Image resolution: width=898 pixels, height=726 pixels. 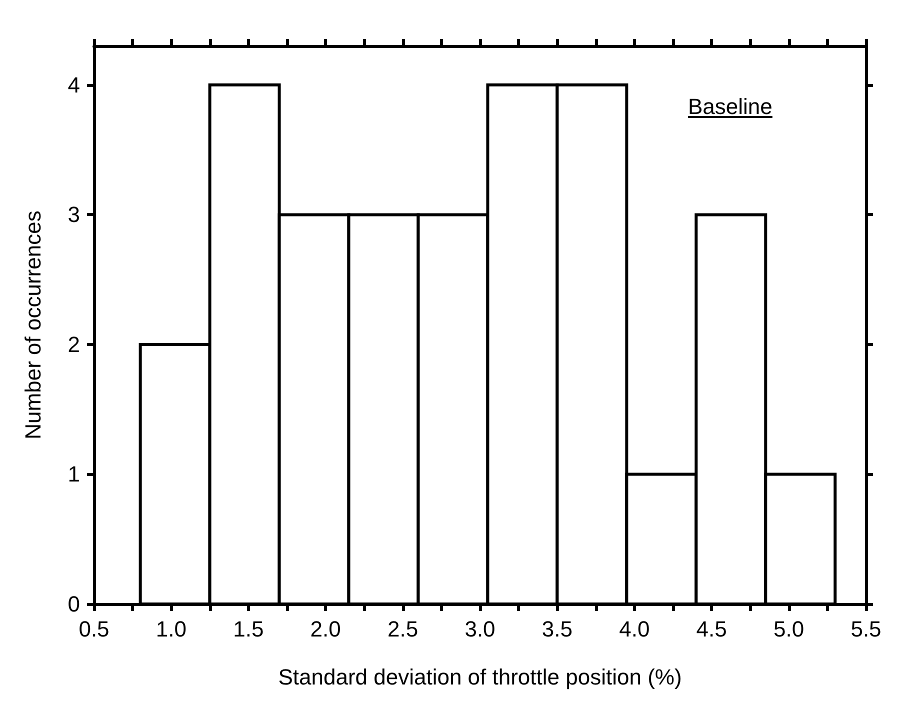 I want to click on annotation: Baseline, so click(x=730, y=107).